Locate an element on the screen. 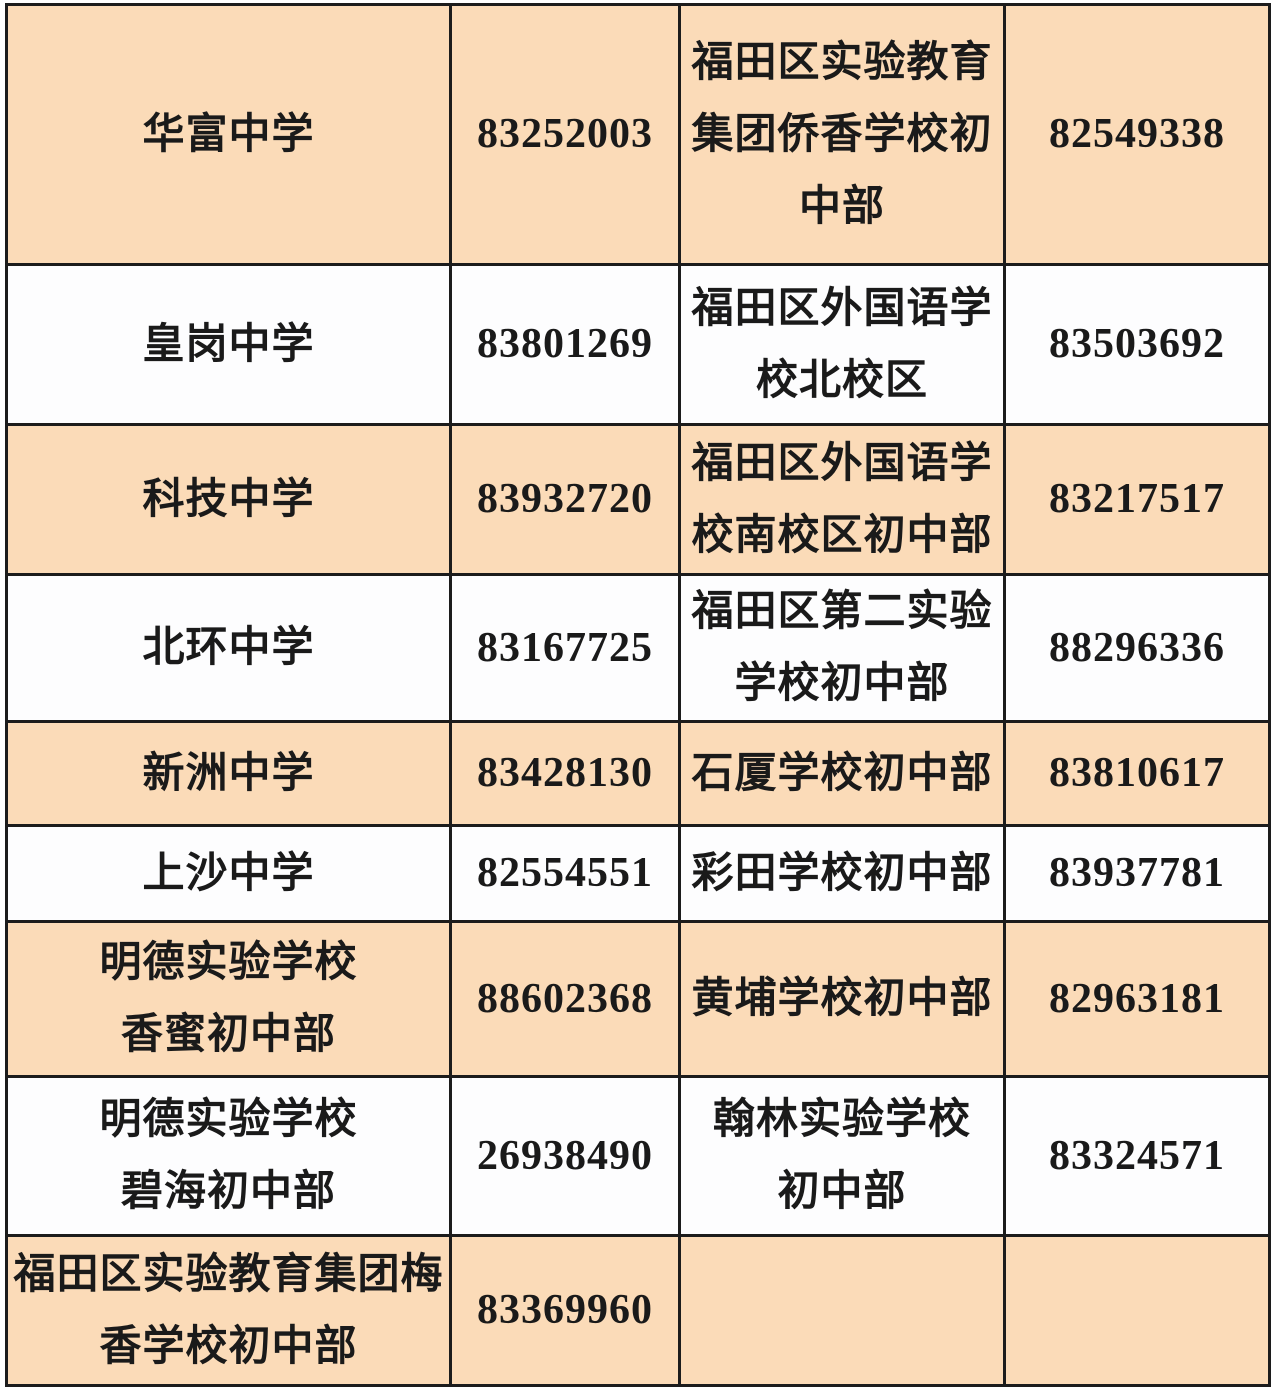 The height and width of the screenshot is (1388, 1280). school-name-cell: 石厦学校初中部 is located at coordinates (842, 773).